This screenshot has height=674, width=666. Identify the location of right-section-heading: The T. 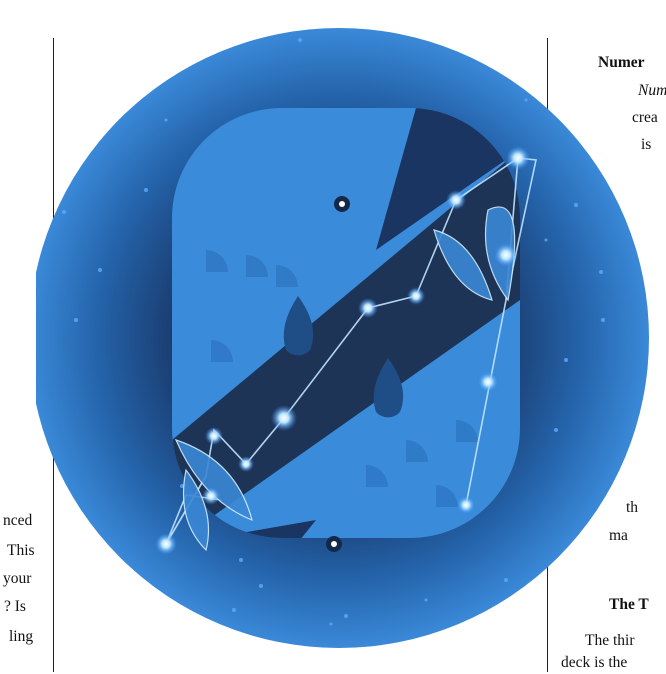
(629, 604).